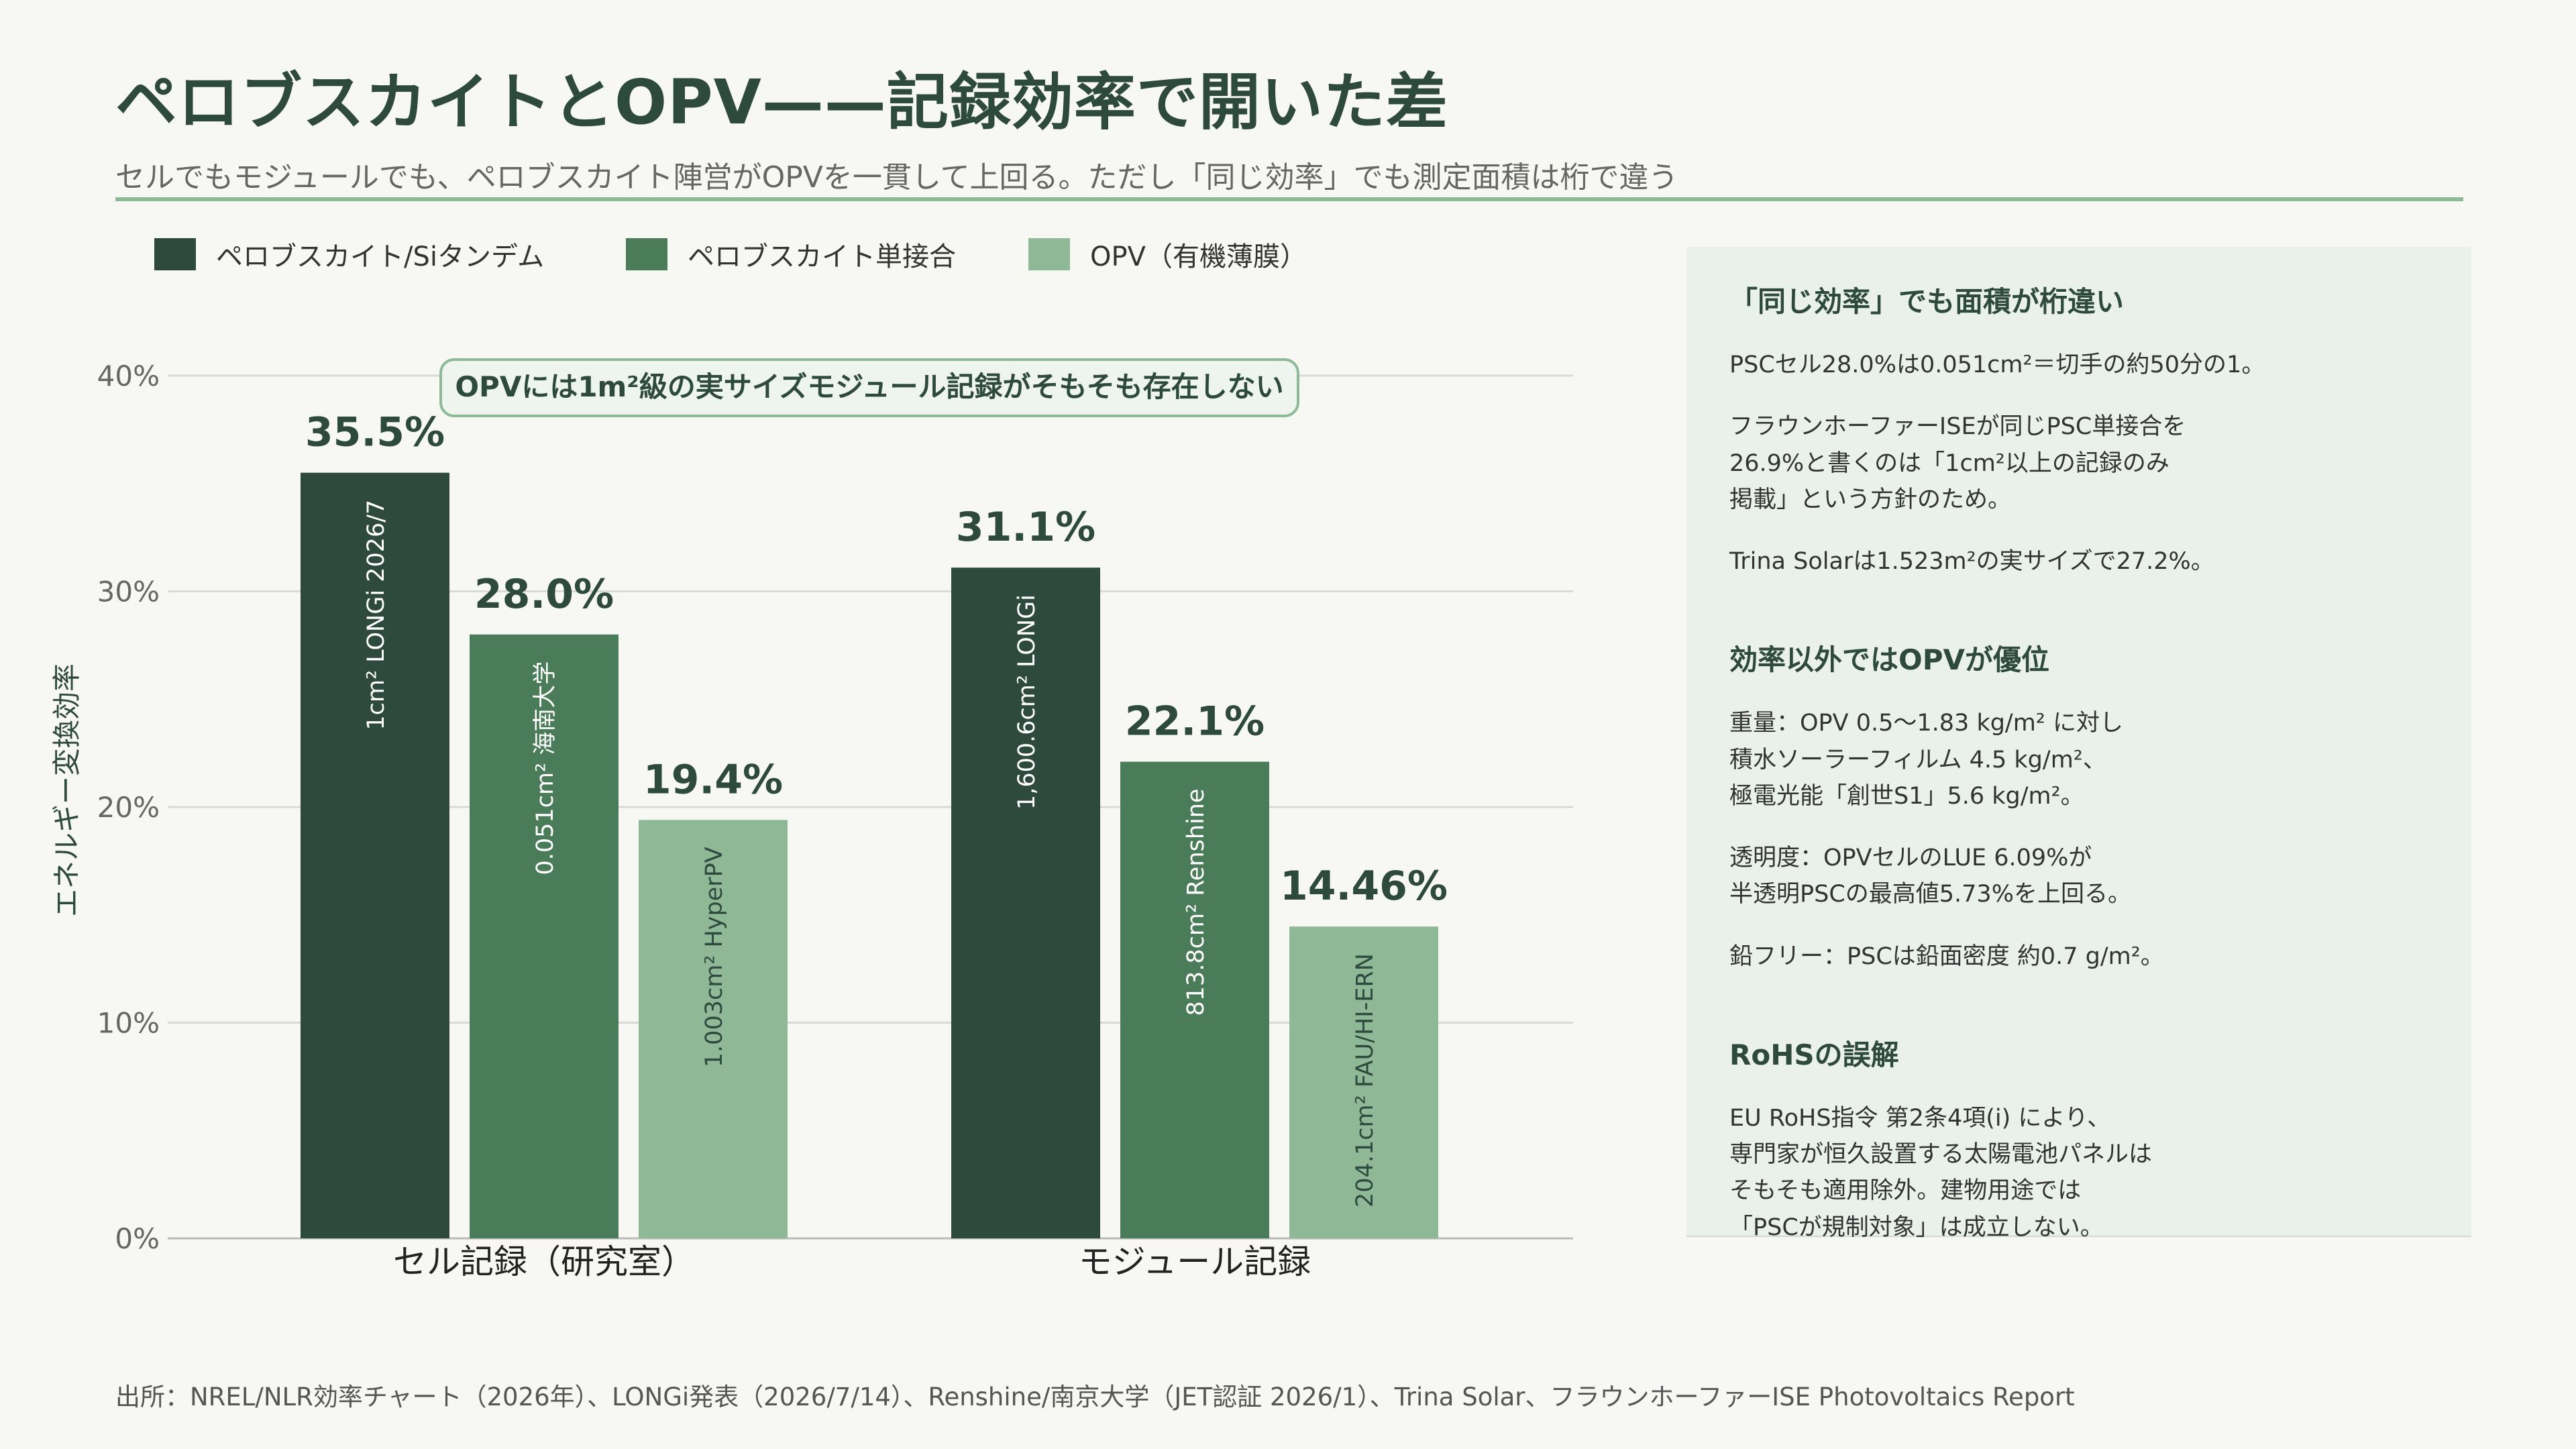 The width and height of the screenshot is (2576, 1449). What do you see at coordinates (128, 376) in the screenshot?
I see `y-tick-label-40: 40%` at bounding box center [128, 376].